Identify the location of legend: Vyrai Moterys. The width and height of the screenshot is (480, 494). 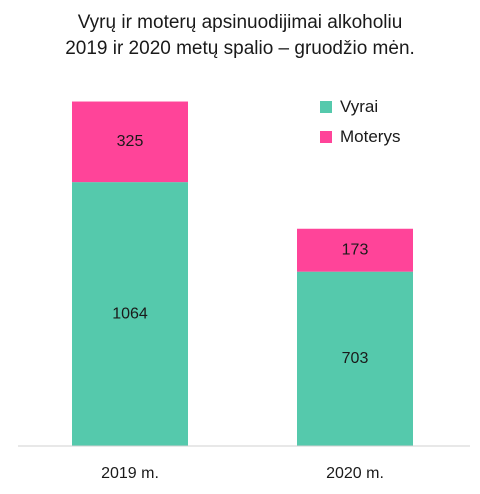
(360, 122).